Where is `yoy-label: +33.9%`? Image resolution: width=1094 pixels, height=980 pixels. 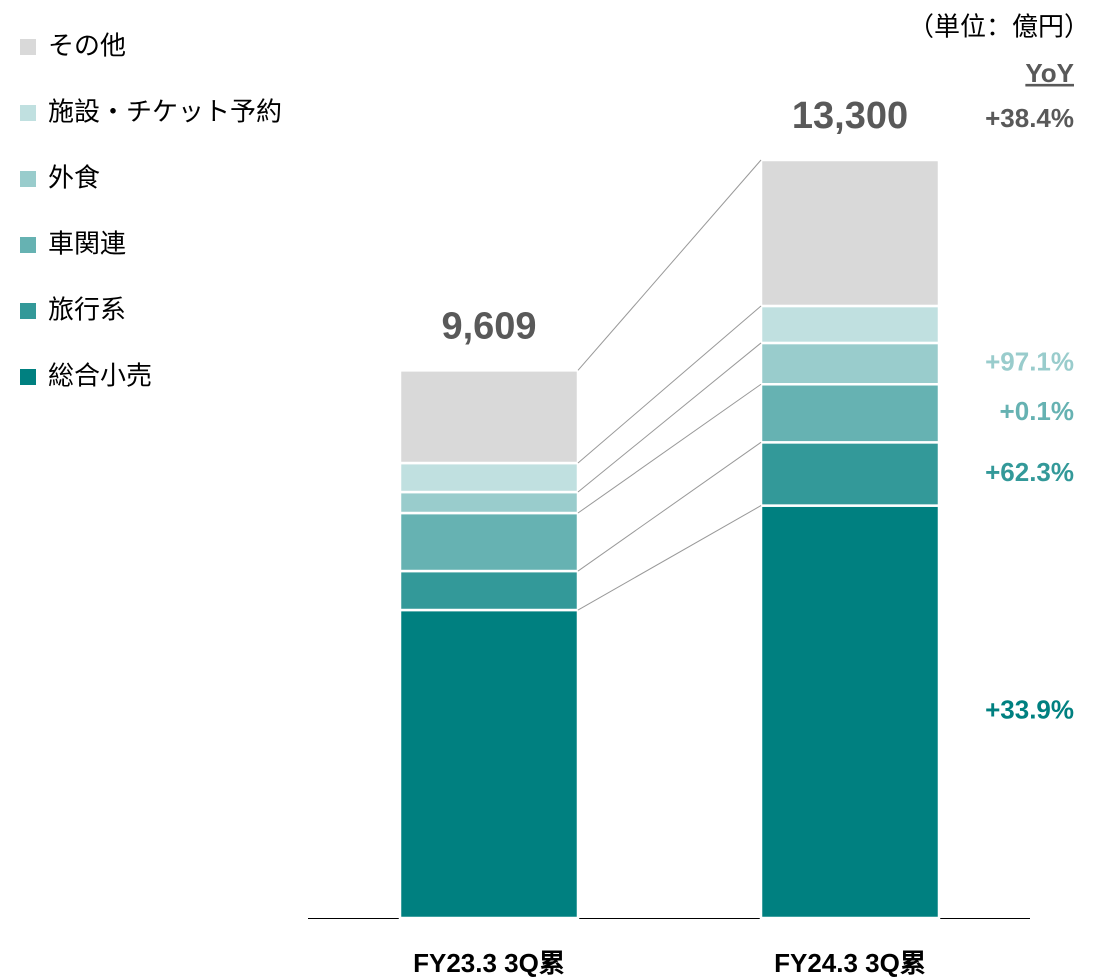 yoy-label: +33.9% is located at coordinates (1029, 710).